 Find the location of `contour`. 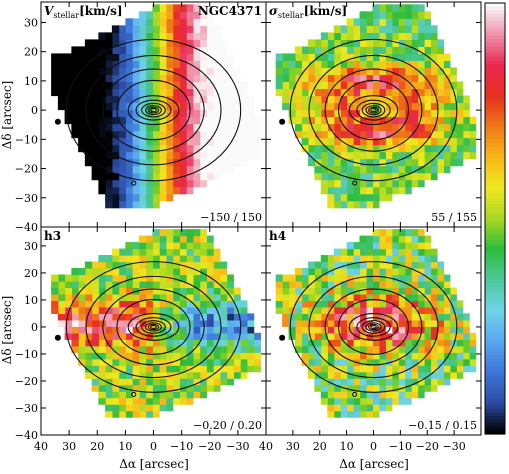

contour is located at coordinates (153, 110).